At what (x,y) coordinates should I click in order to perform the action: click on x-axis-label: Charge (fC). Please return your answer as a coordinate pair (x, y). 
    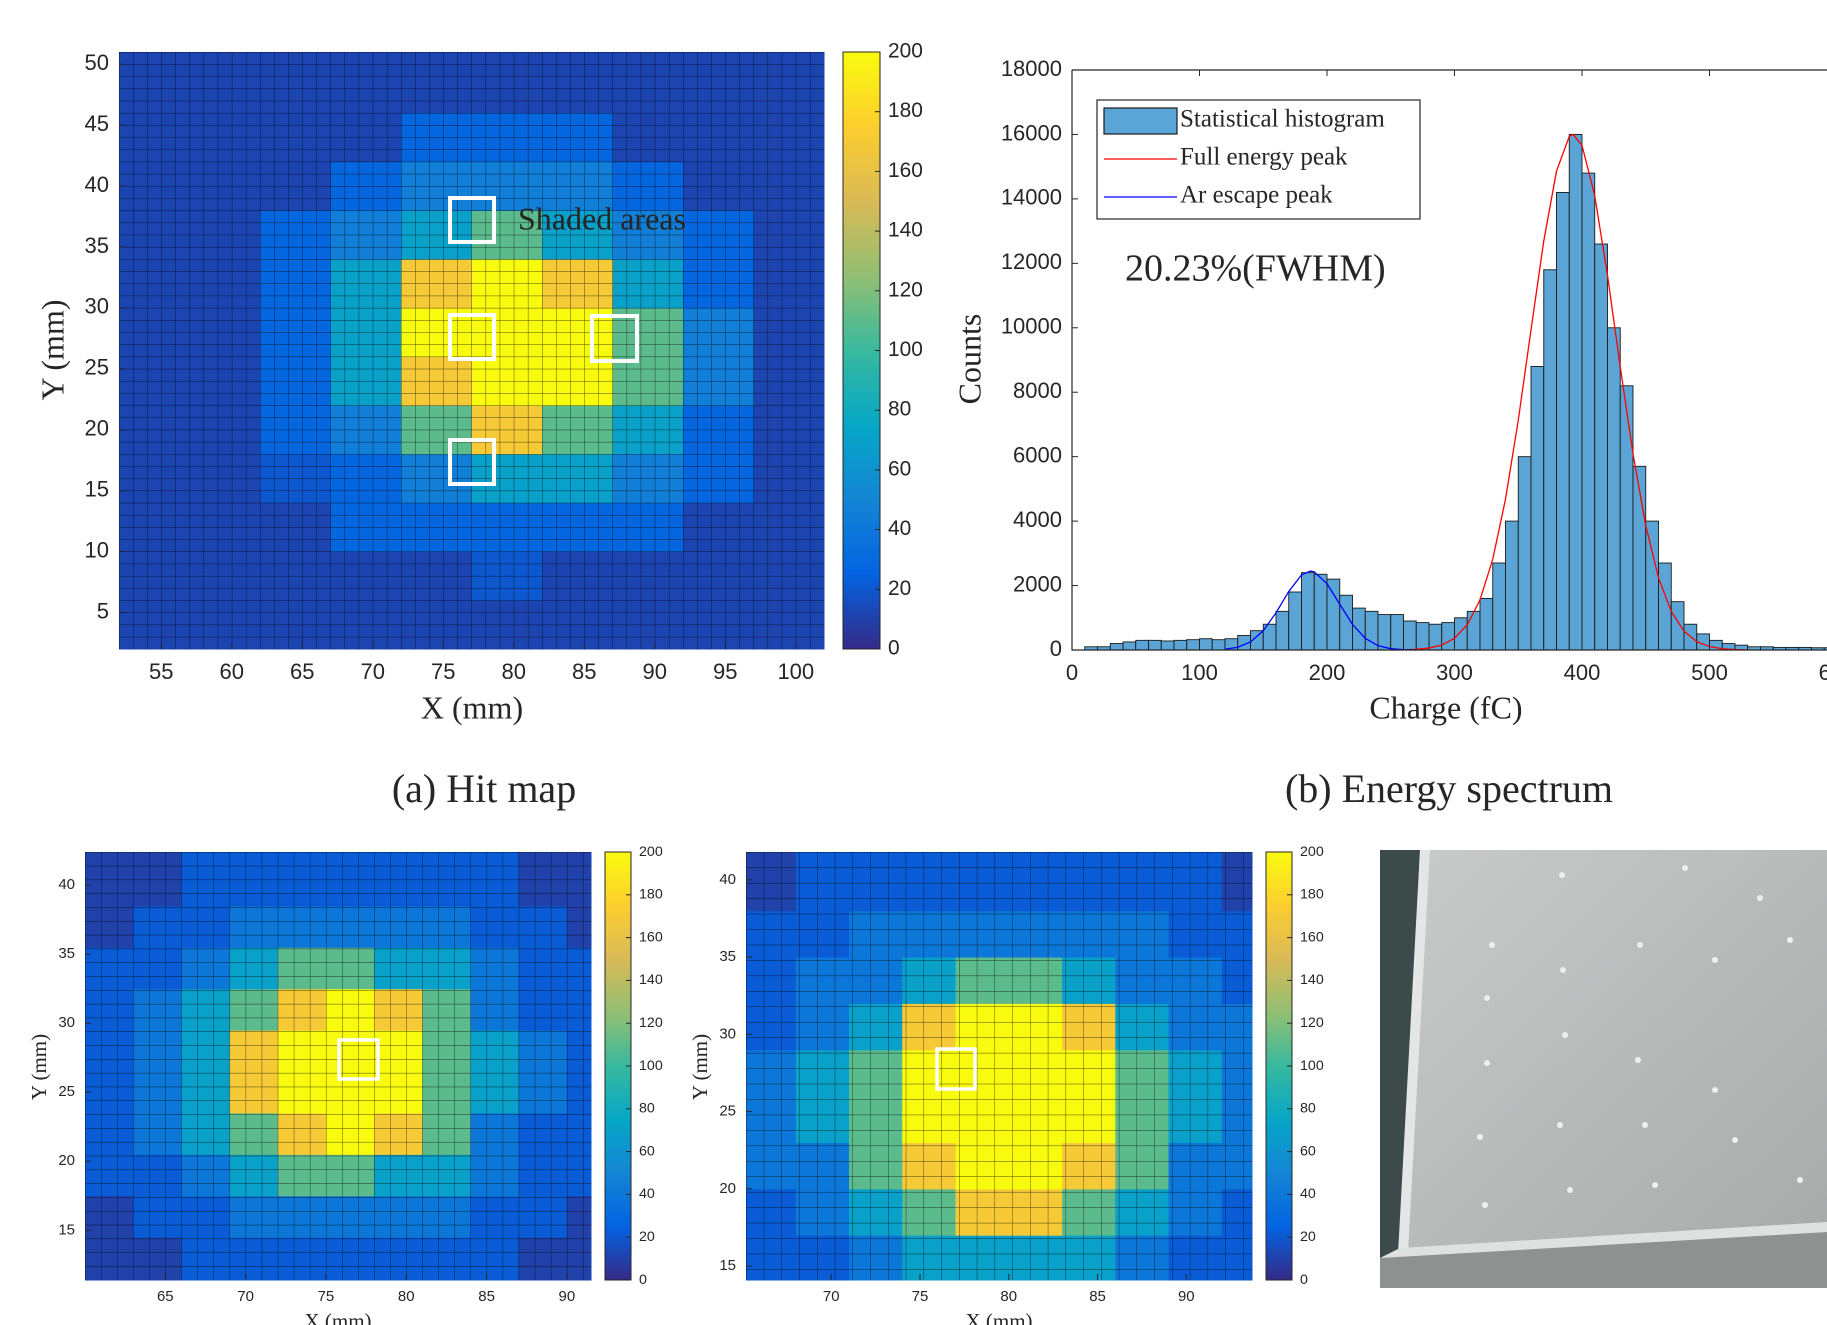
    Looking at the image, I should click on (1445, 707).